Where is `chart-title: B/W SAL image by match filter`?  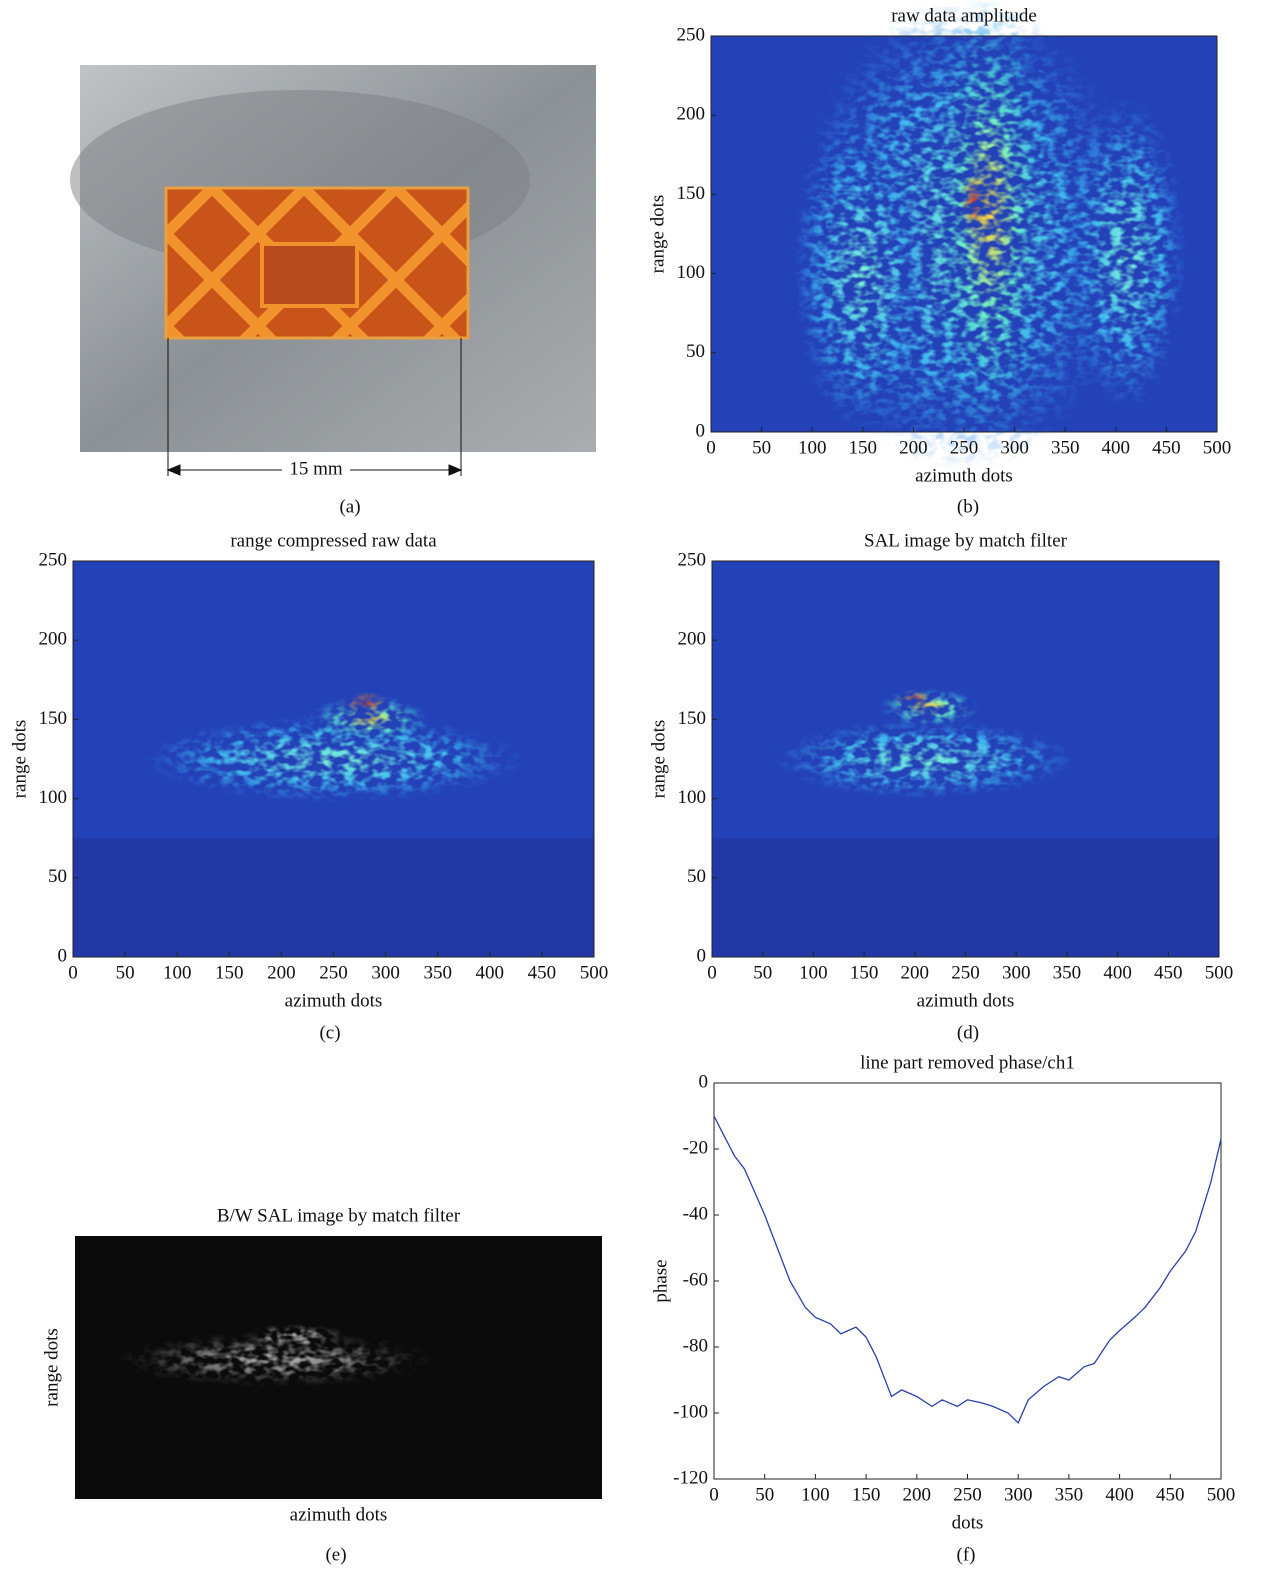 chart-title: B/W SAL image by match filter is located at coordinates (339, 1215).